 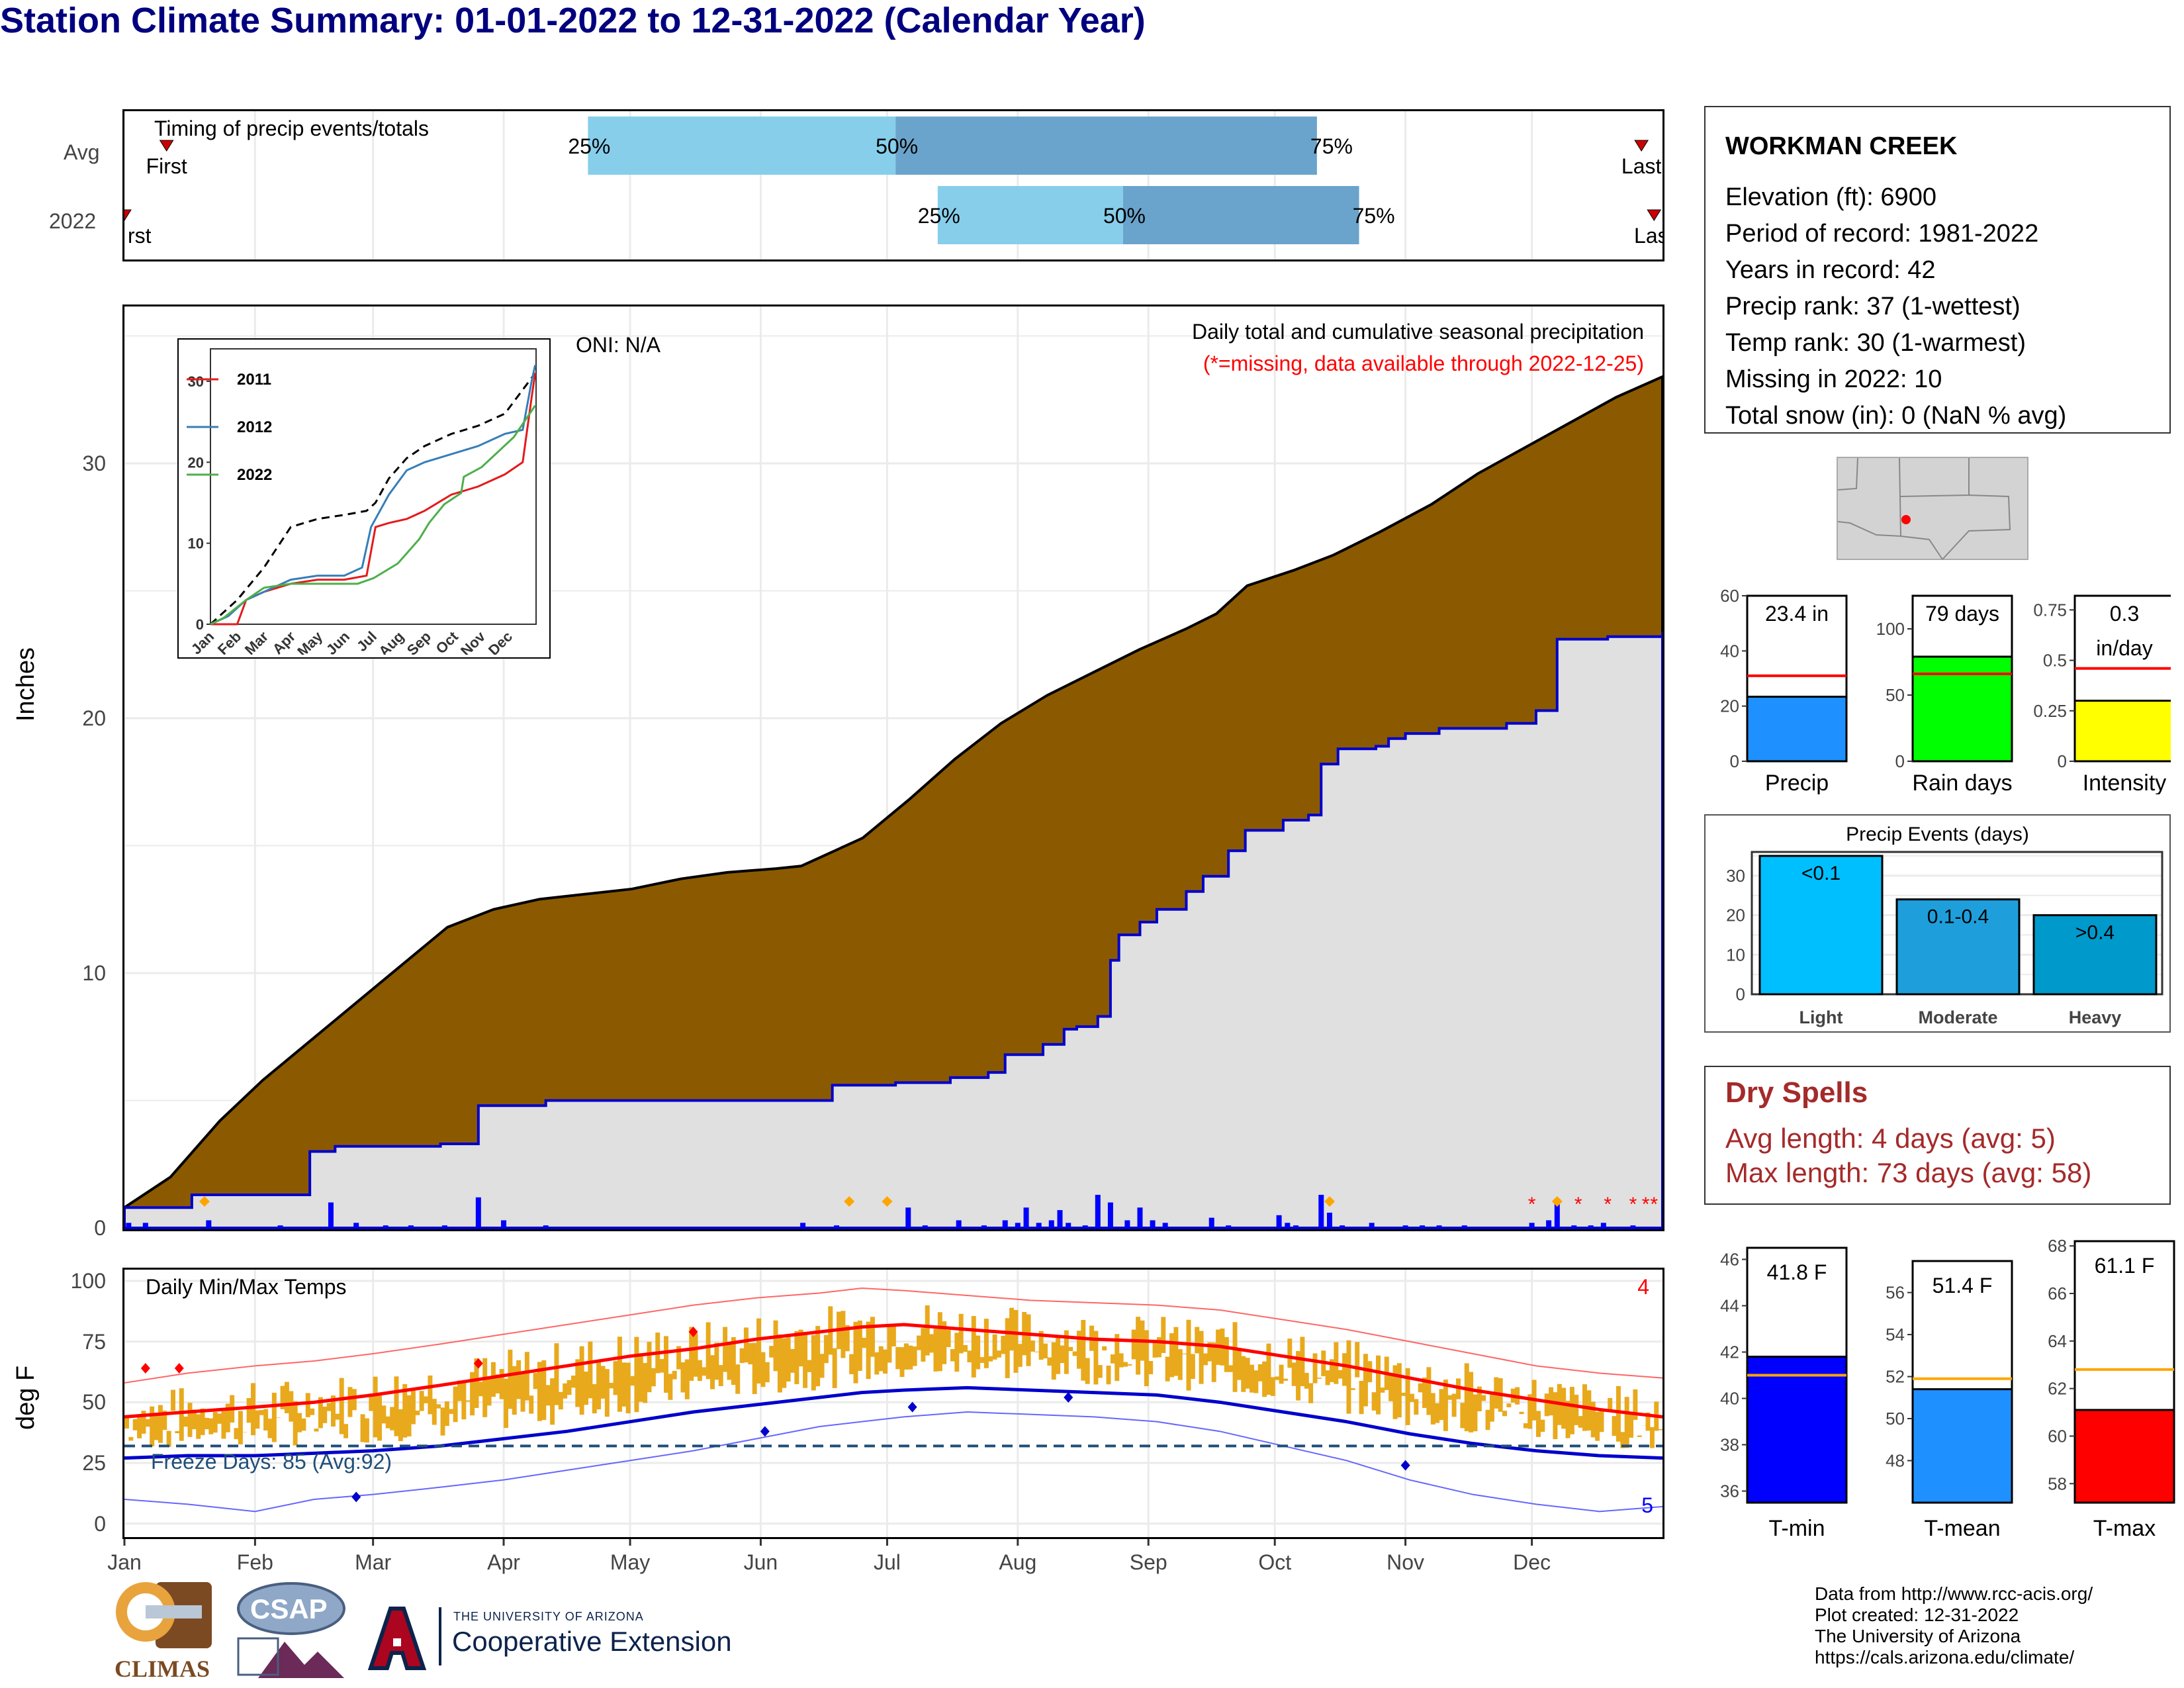 What do you see at coordinates (1729, 1399) in the screenshot?
I see `temp-bar-tick-label: 40` at bounding box center [1729, 1399].